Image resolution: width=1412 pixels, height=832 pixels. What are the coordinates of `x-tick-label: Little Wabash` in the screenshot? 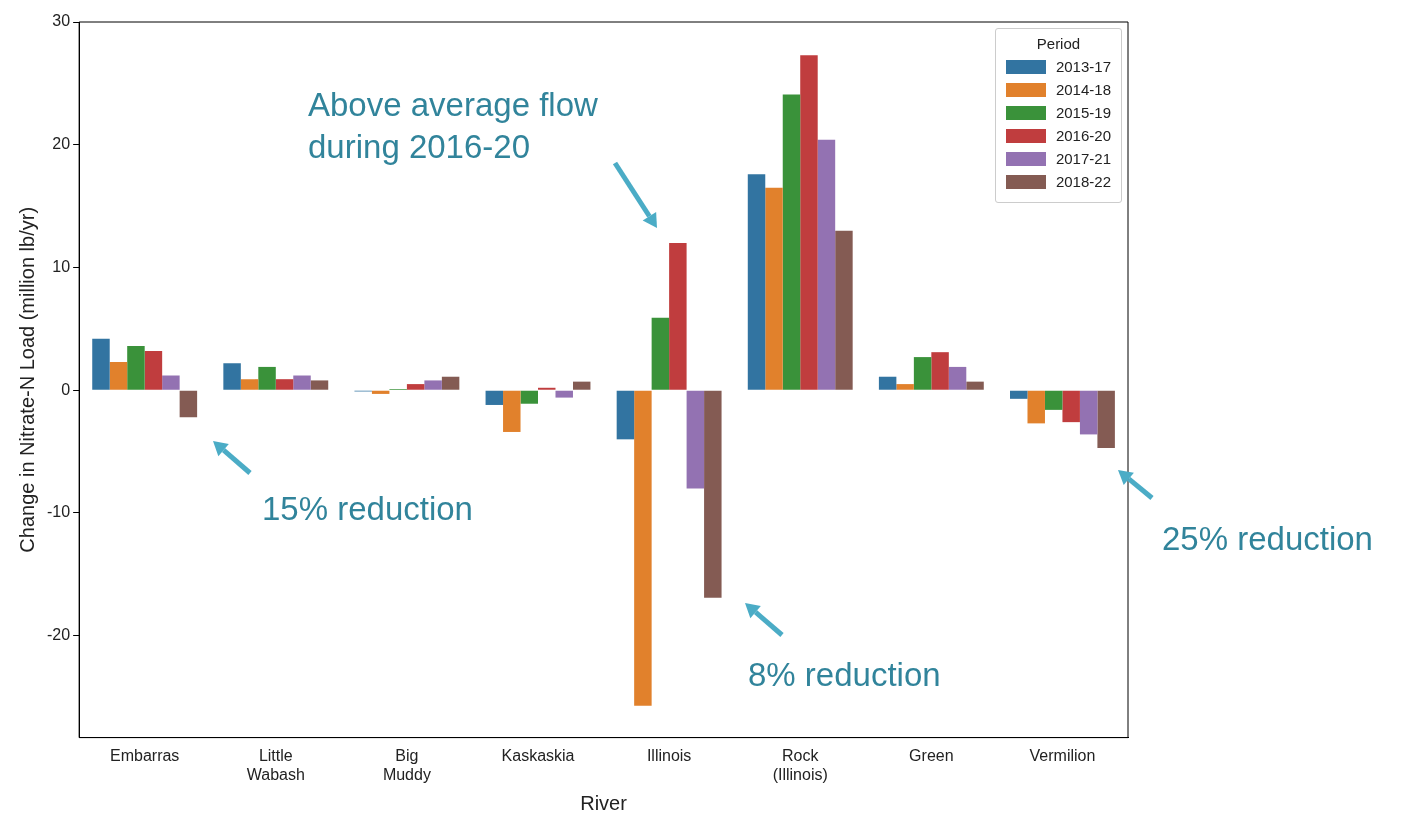 It's located at (275, 764).